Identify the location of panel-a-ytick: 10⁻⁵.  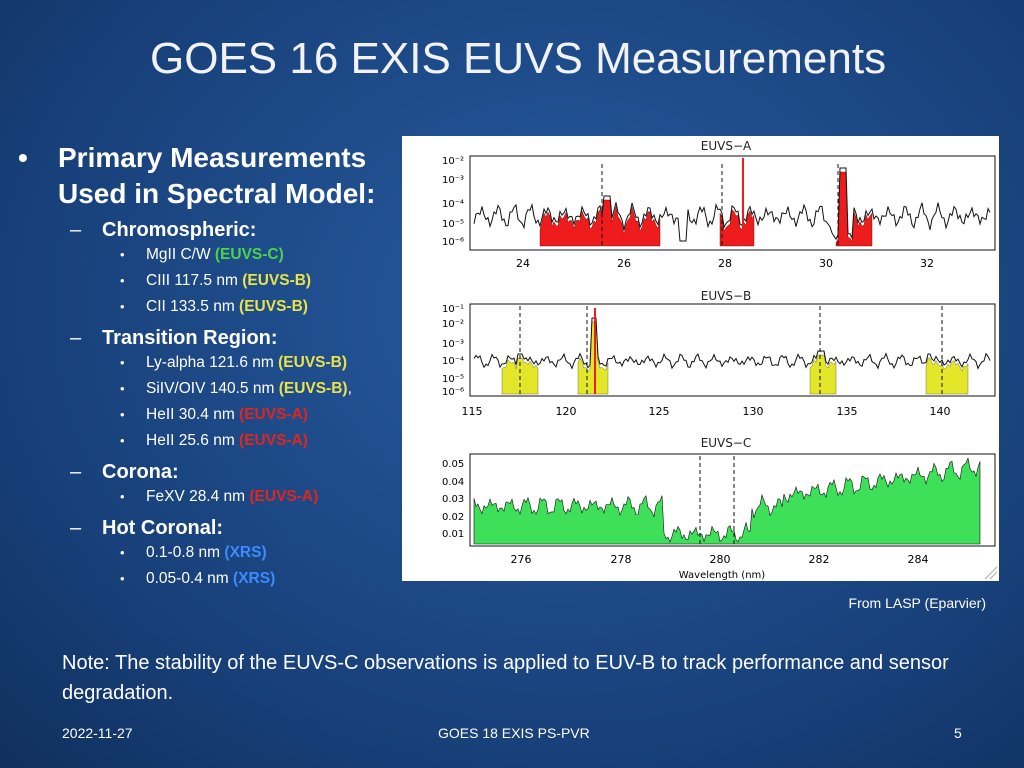
(453, 224).